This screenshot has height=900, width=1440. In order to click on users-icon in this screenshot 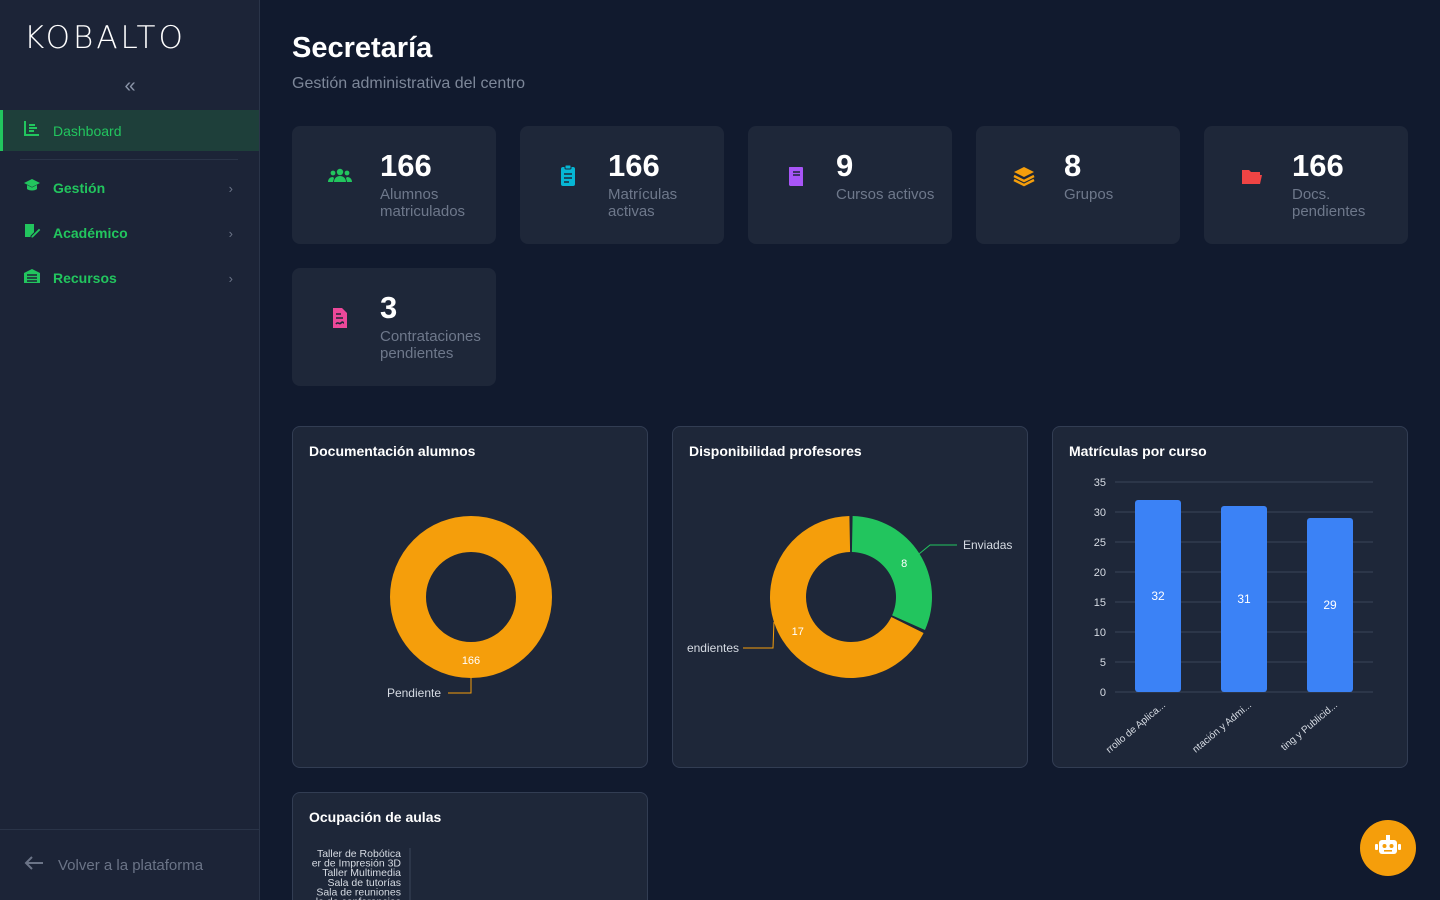, I will do `click(340, 176)`.